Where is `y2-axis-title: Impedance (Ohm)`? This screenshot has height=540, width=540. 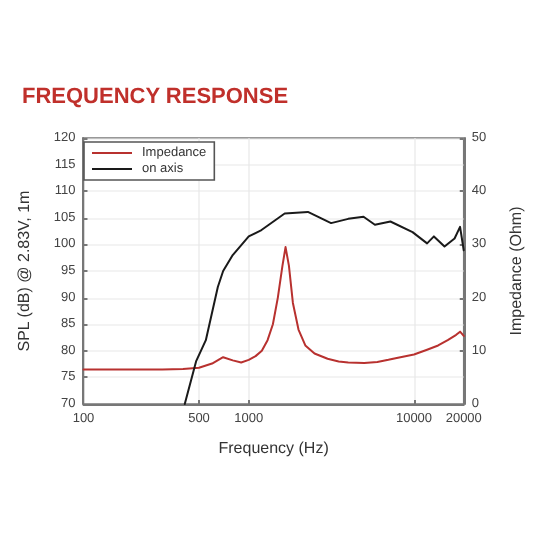 y2-axis-title: Impedance (Ohm) is located at coordinates (516, 270).